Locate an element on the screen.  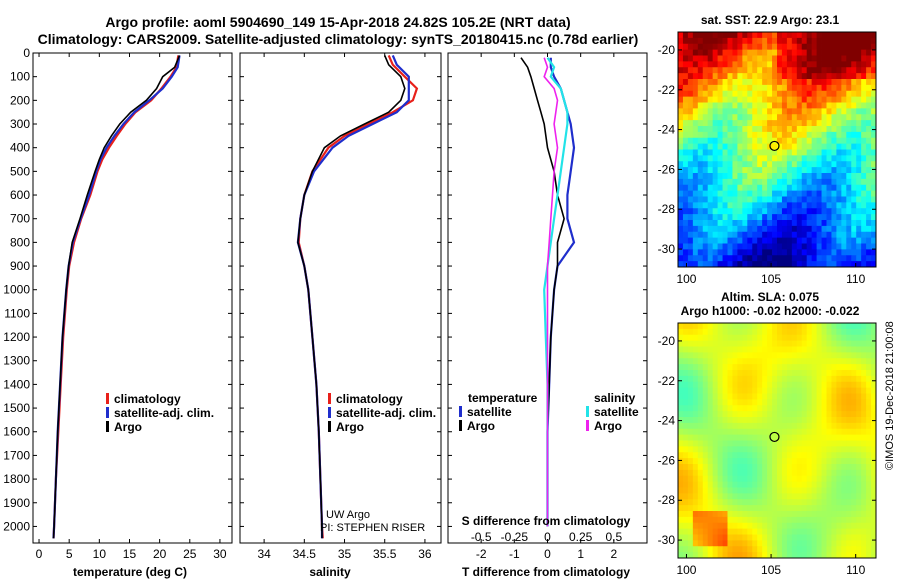
s-tick-label: -0.5 is located at coordinates (481, 537).